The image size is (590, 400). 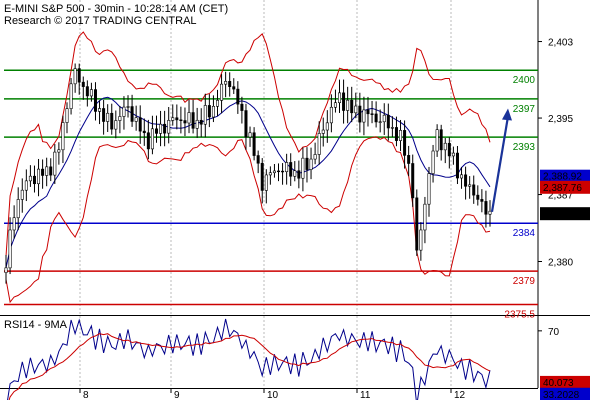 What do you see at coordinates (507, 114) in the screenshot?
I see `arrow-head` at bounding box center [507, 114].